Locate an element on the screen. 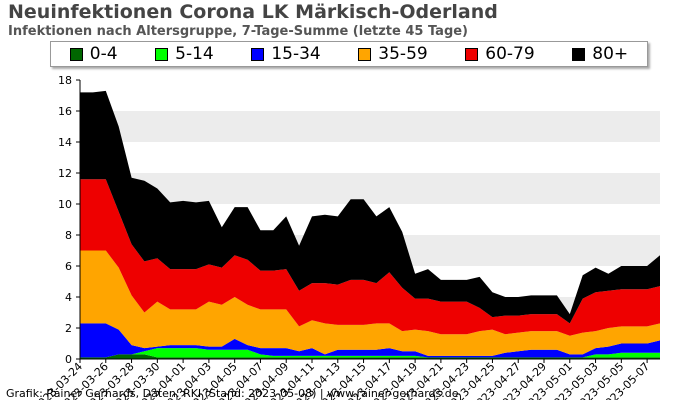  y-tick-label: 4 is located at coordinates (68, 297).